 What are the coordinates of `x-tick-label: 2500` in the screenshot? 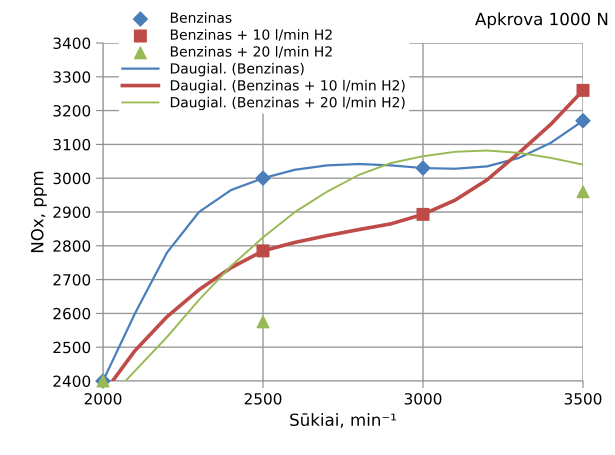 It's located at (263, 399).